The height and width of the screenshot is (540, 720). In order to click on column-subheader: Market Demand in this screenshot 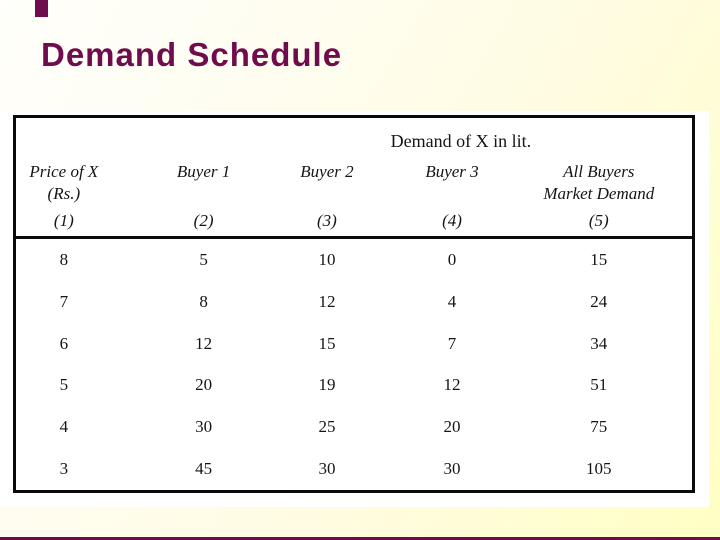, I will do `click(599, 193)`.